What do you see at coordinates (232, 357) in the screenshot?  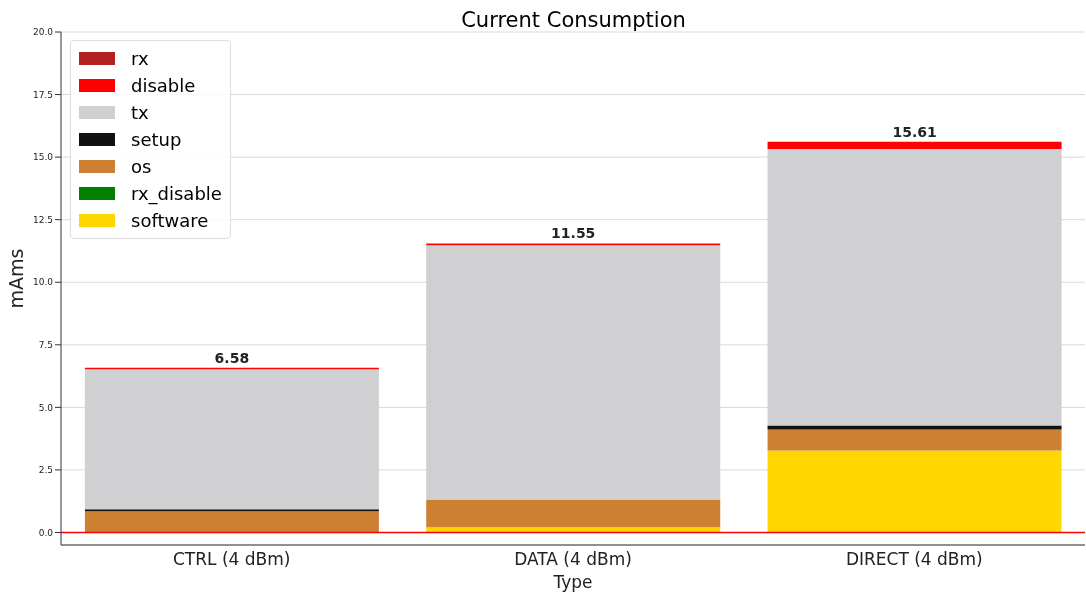 I see `total-label: 6.58` at bounding box center [232, 357].